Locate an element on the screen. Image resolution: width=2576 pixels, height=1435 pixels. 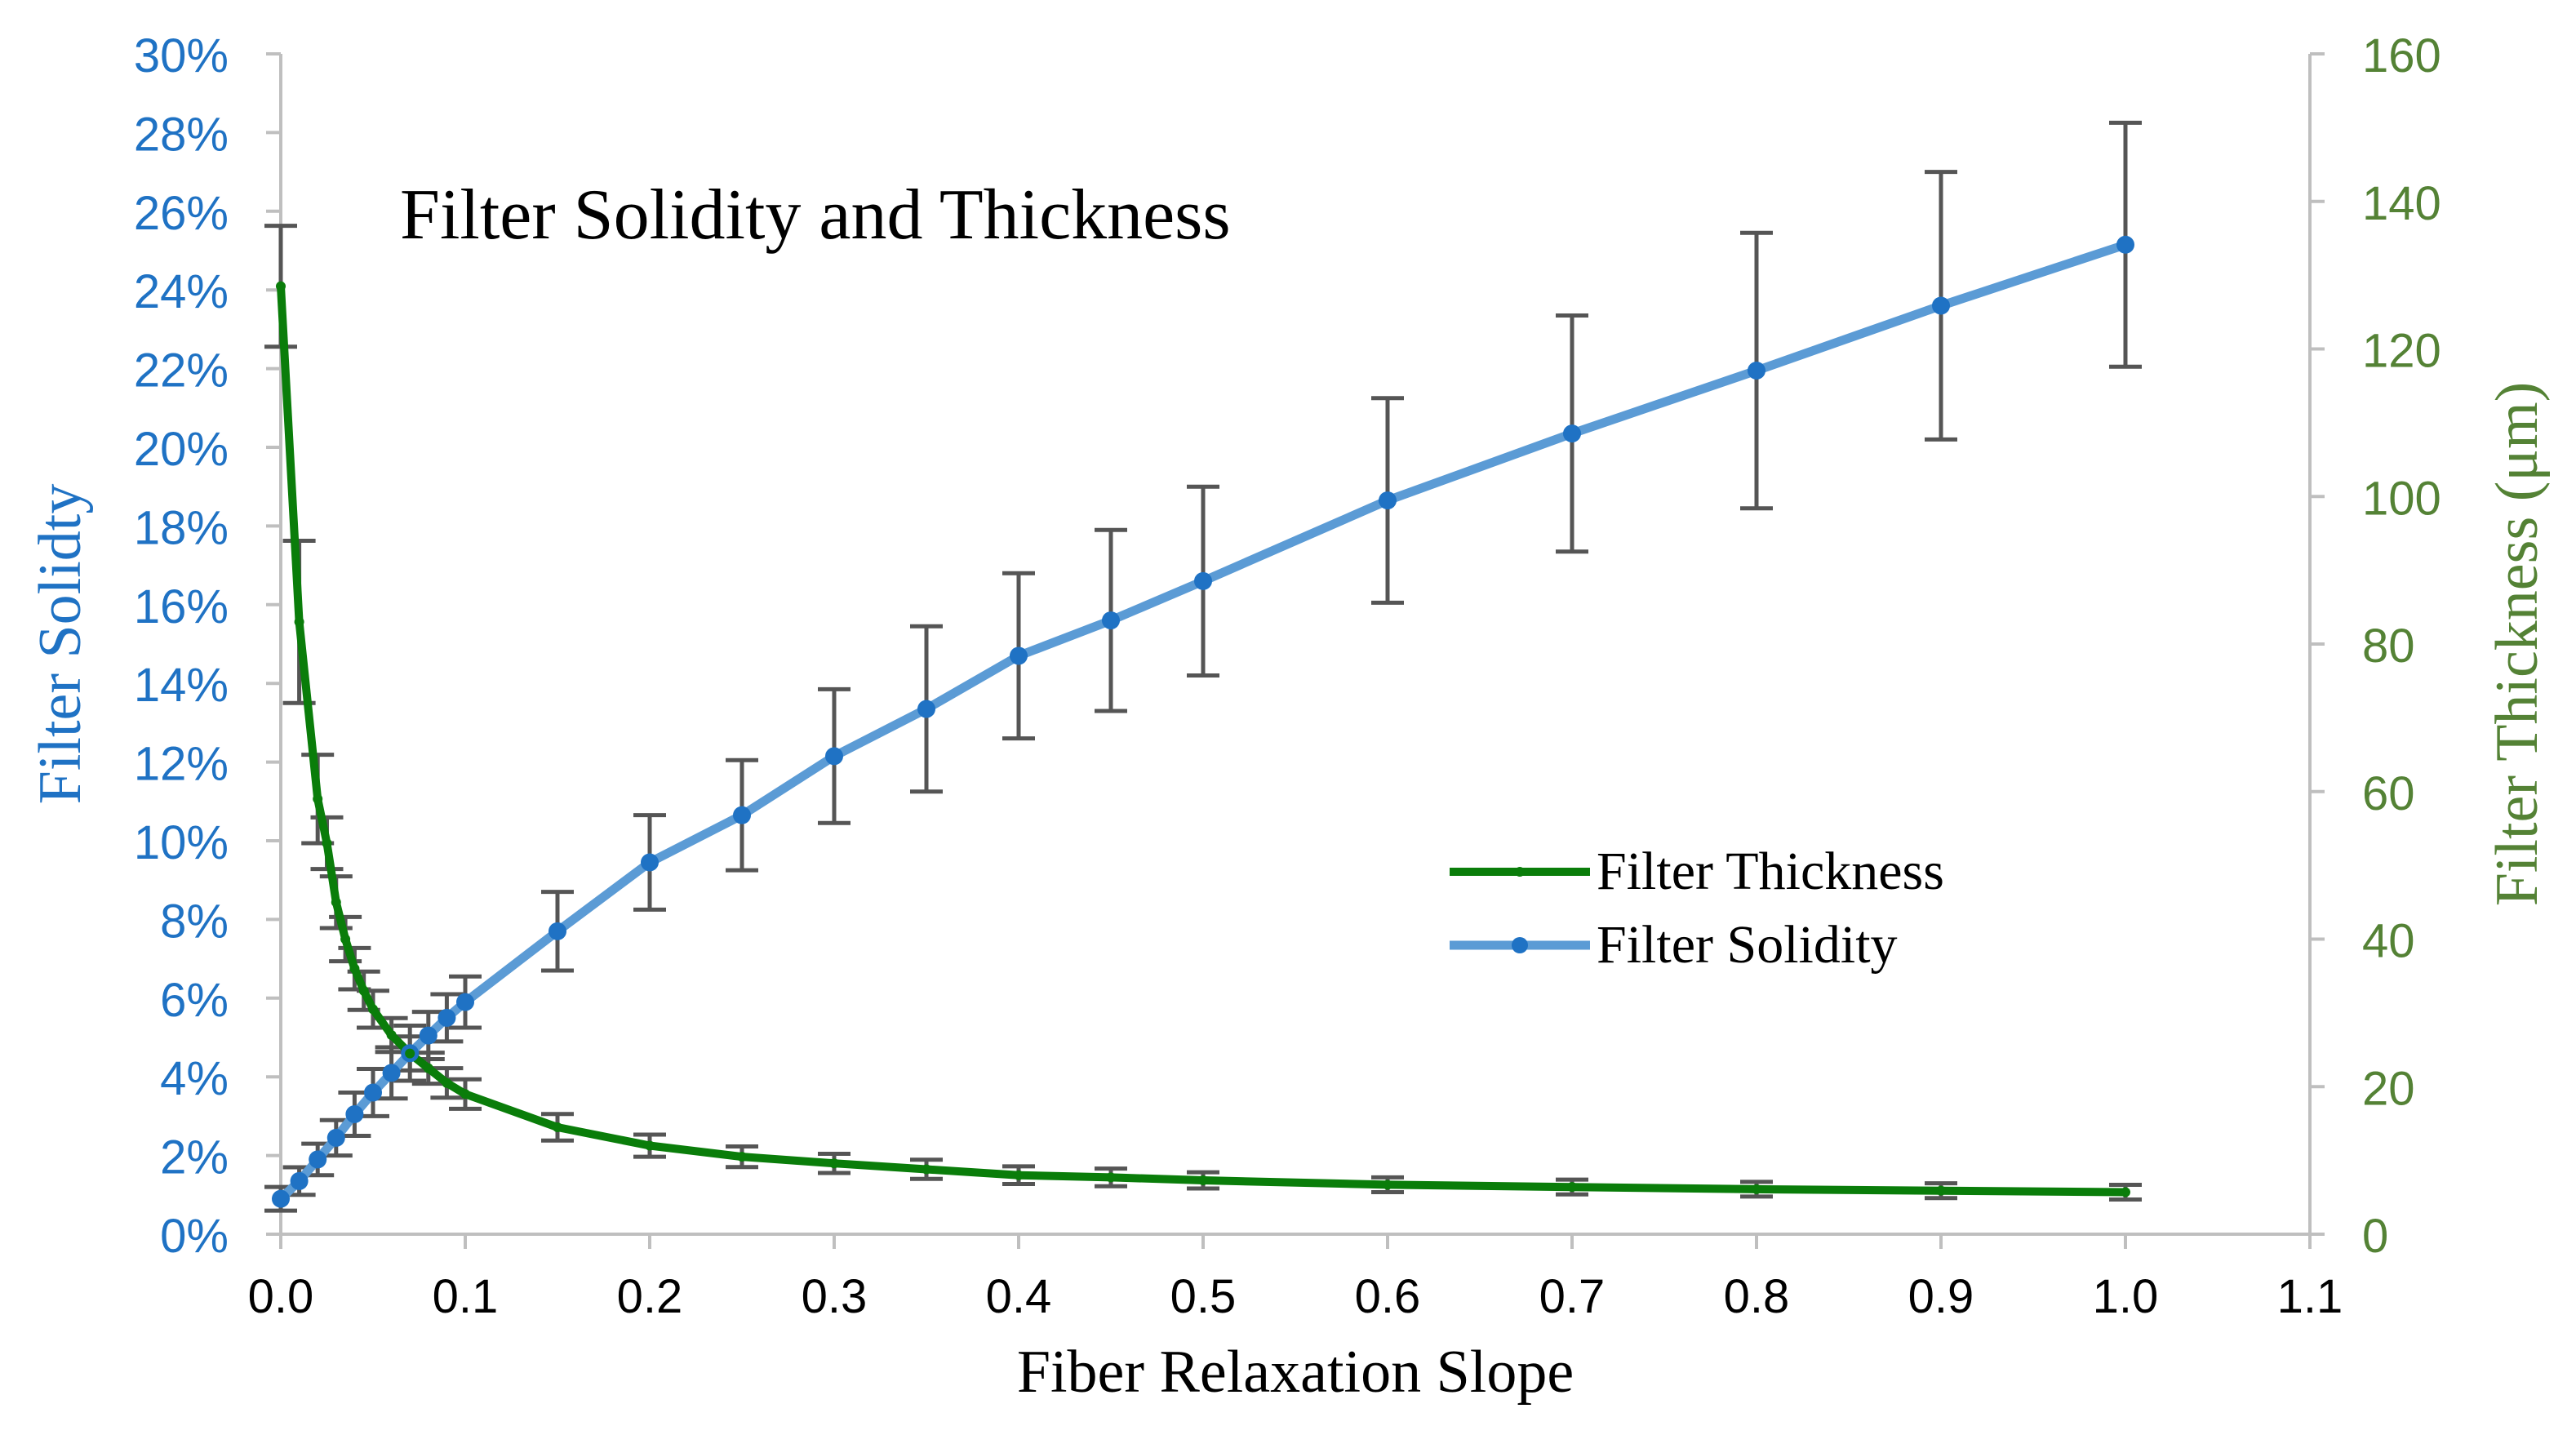
legend-thickness-marker is located at coordinates (1520, 872).